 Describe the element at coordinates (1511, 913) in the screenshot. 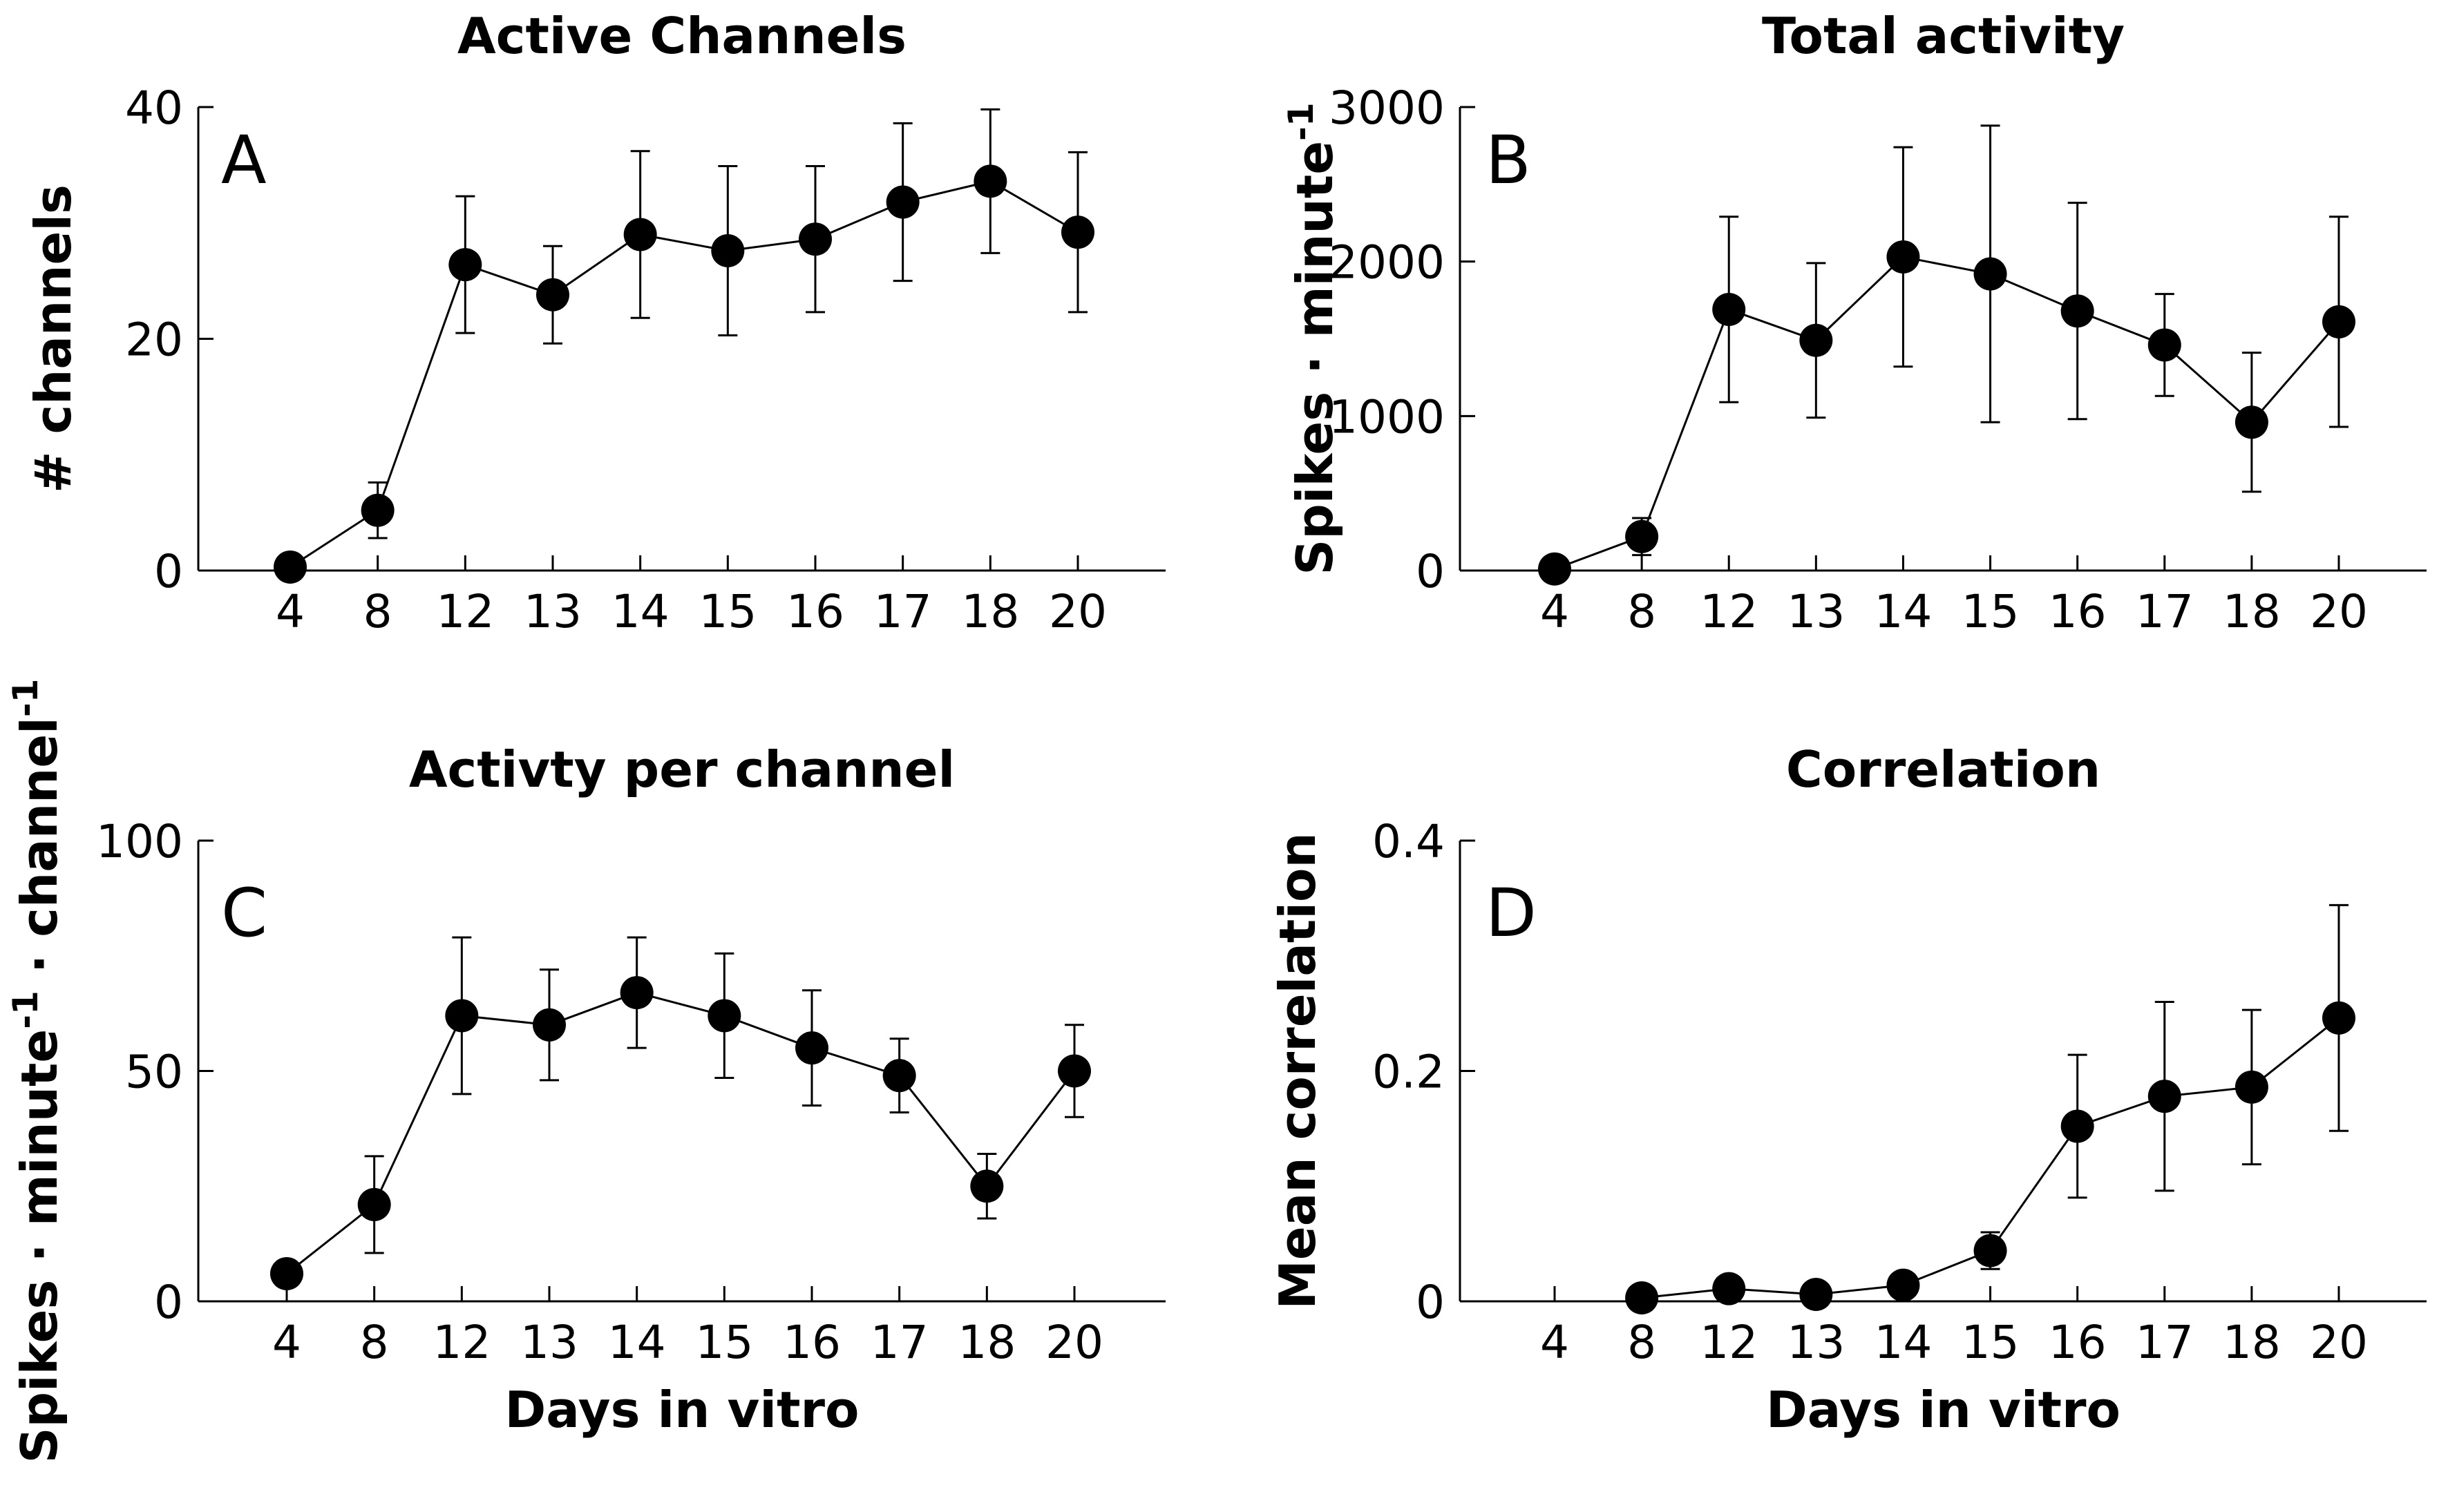

I see `panel-letter: D` at that location.